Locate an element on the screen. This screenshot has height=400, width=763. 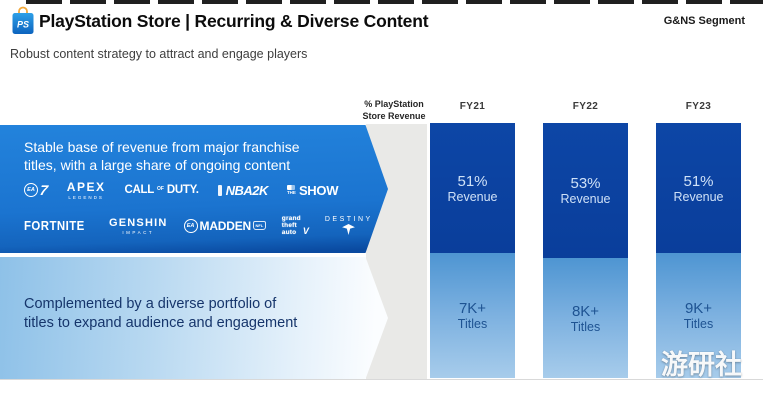
logo-nba-2k: NBA2K is located at coordinates (242, 190).